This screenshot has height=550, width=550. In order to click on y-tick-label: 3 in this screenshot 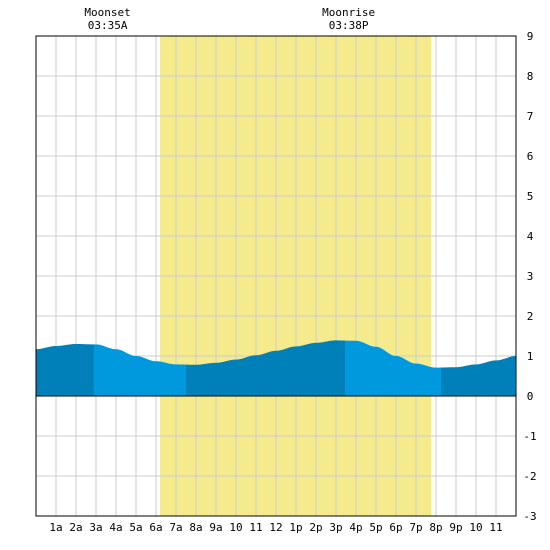, I will do `click(530, 276)`.